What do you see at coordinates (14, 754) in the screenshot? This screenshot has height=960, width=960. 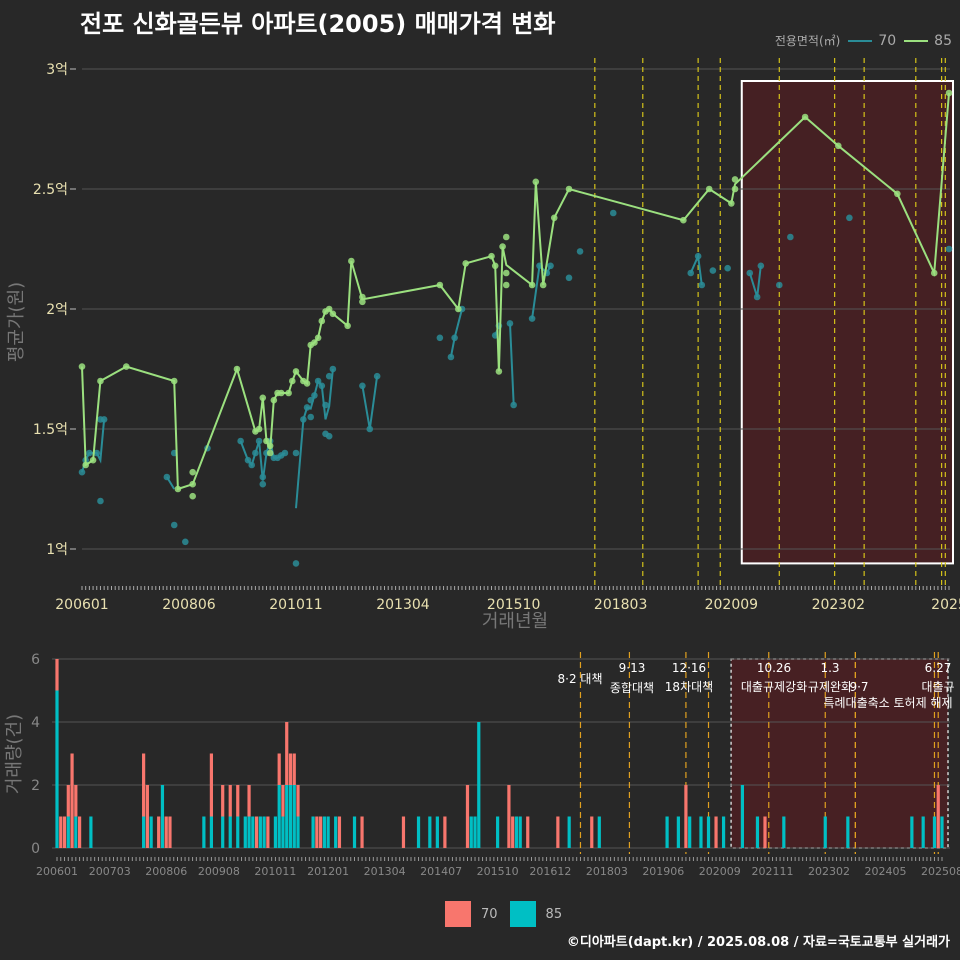 I see `volume-y-axis-title: 거래량(건)` at bounding box center [14, 754].